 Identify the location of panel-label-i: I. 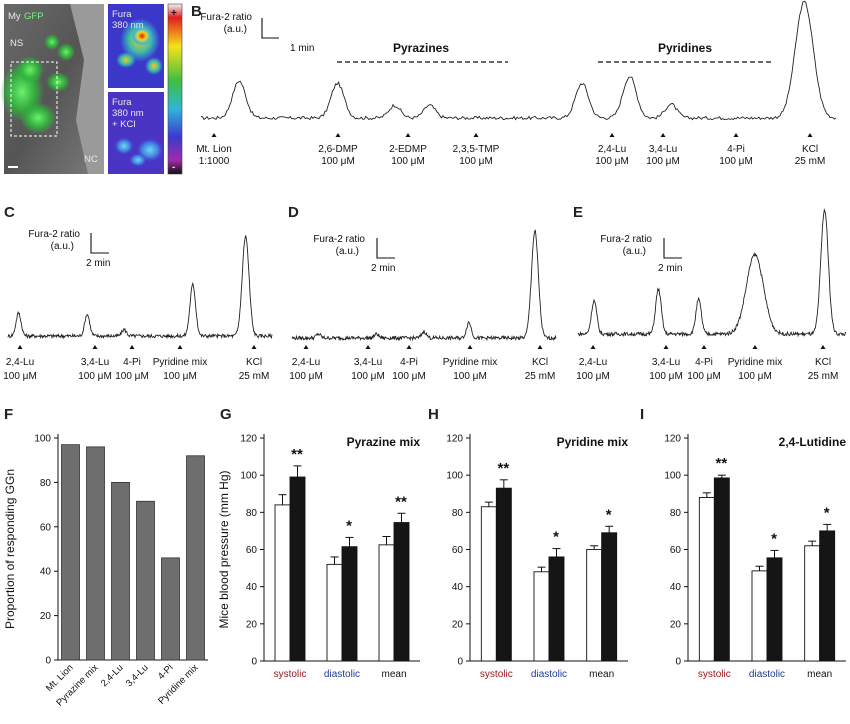
(642, 414).